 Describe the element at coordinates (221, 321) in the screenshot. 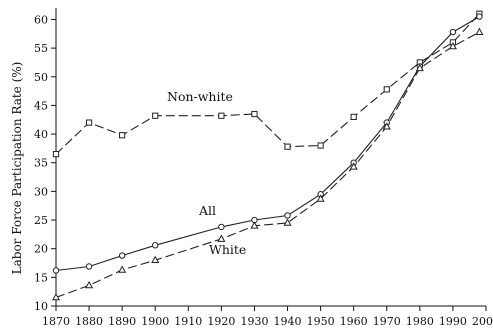

I see `x-tick-label-1920: 1920` at that location.